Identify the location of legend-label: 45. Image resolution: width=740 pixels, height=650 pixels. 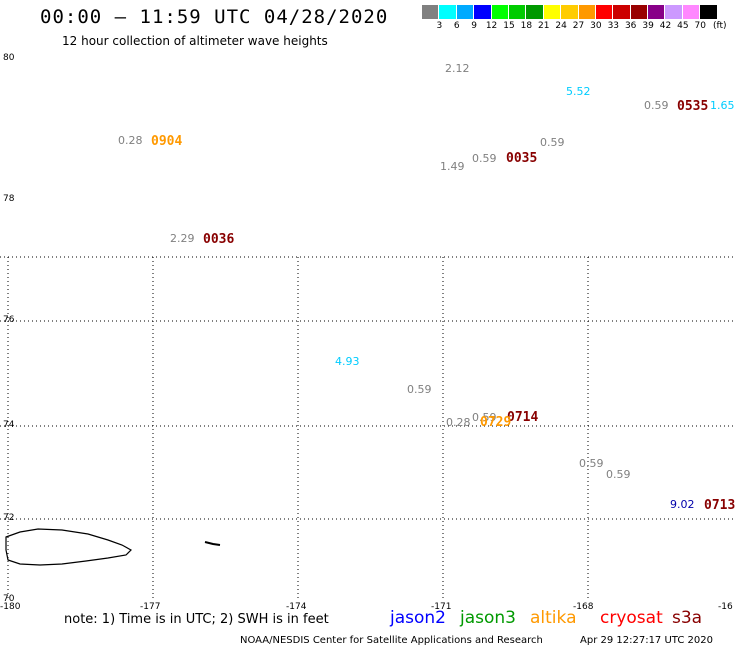
(683, 26).